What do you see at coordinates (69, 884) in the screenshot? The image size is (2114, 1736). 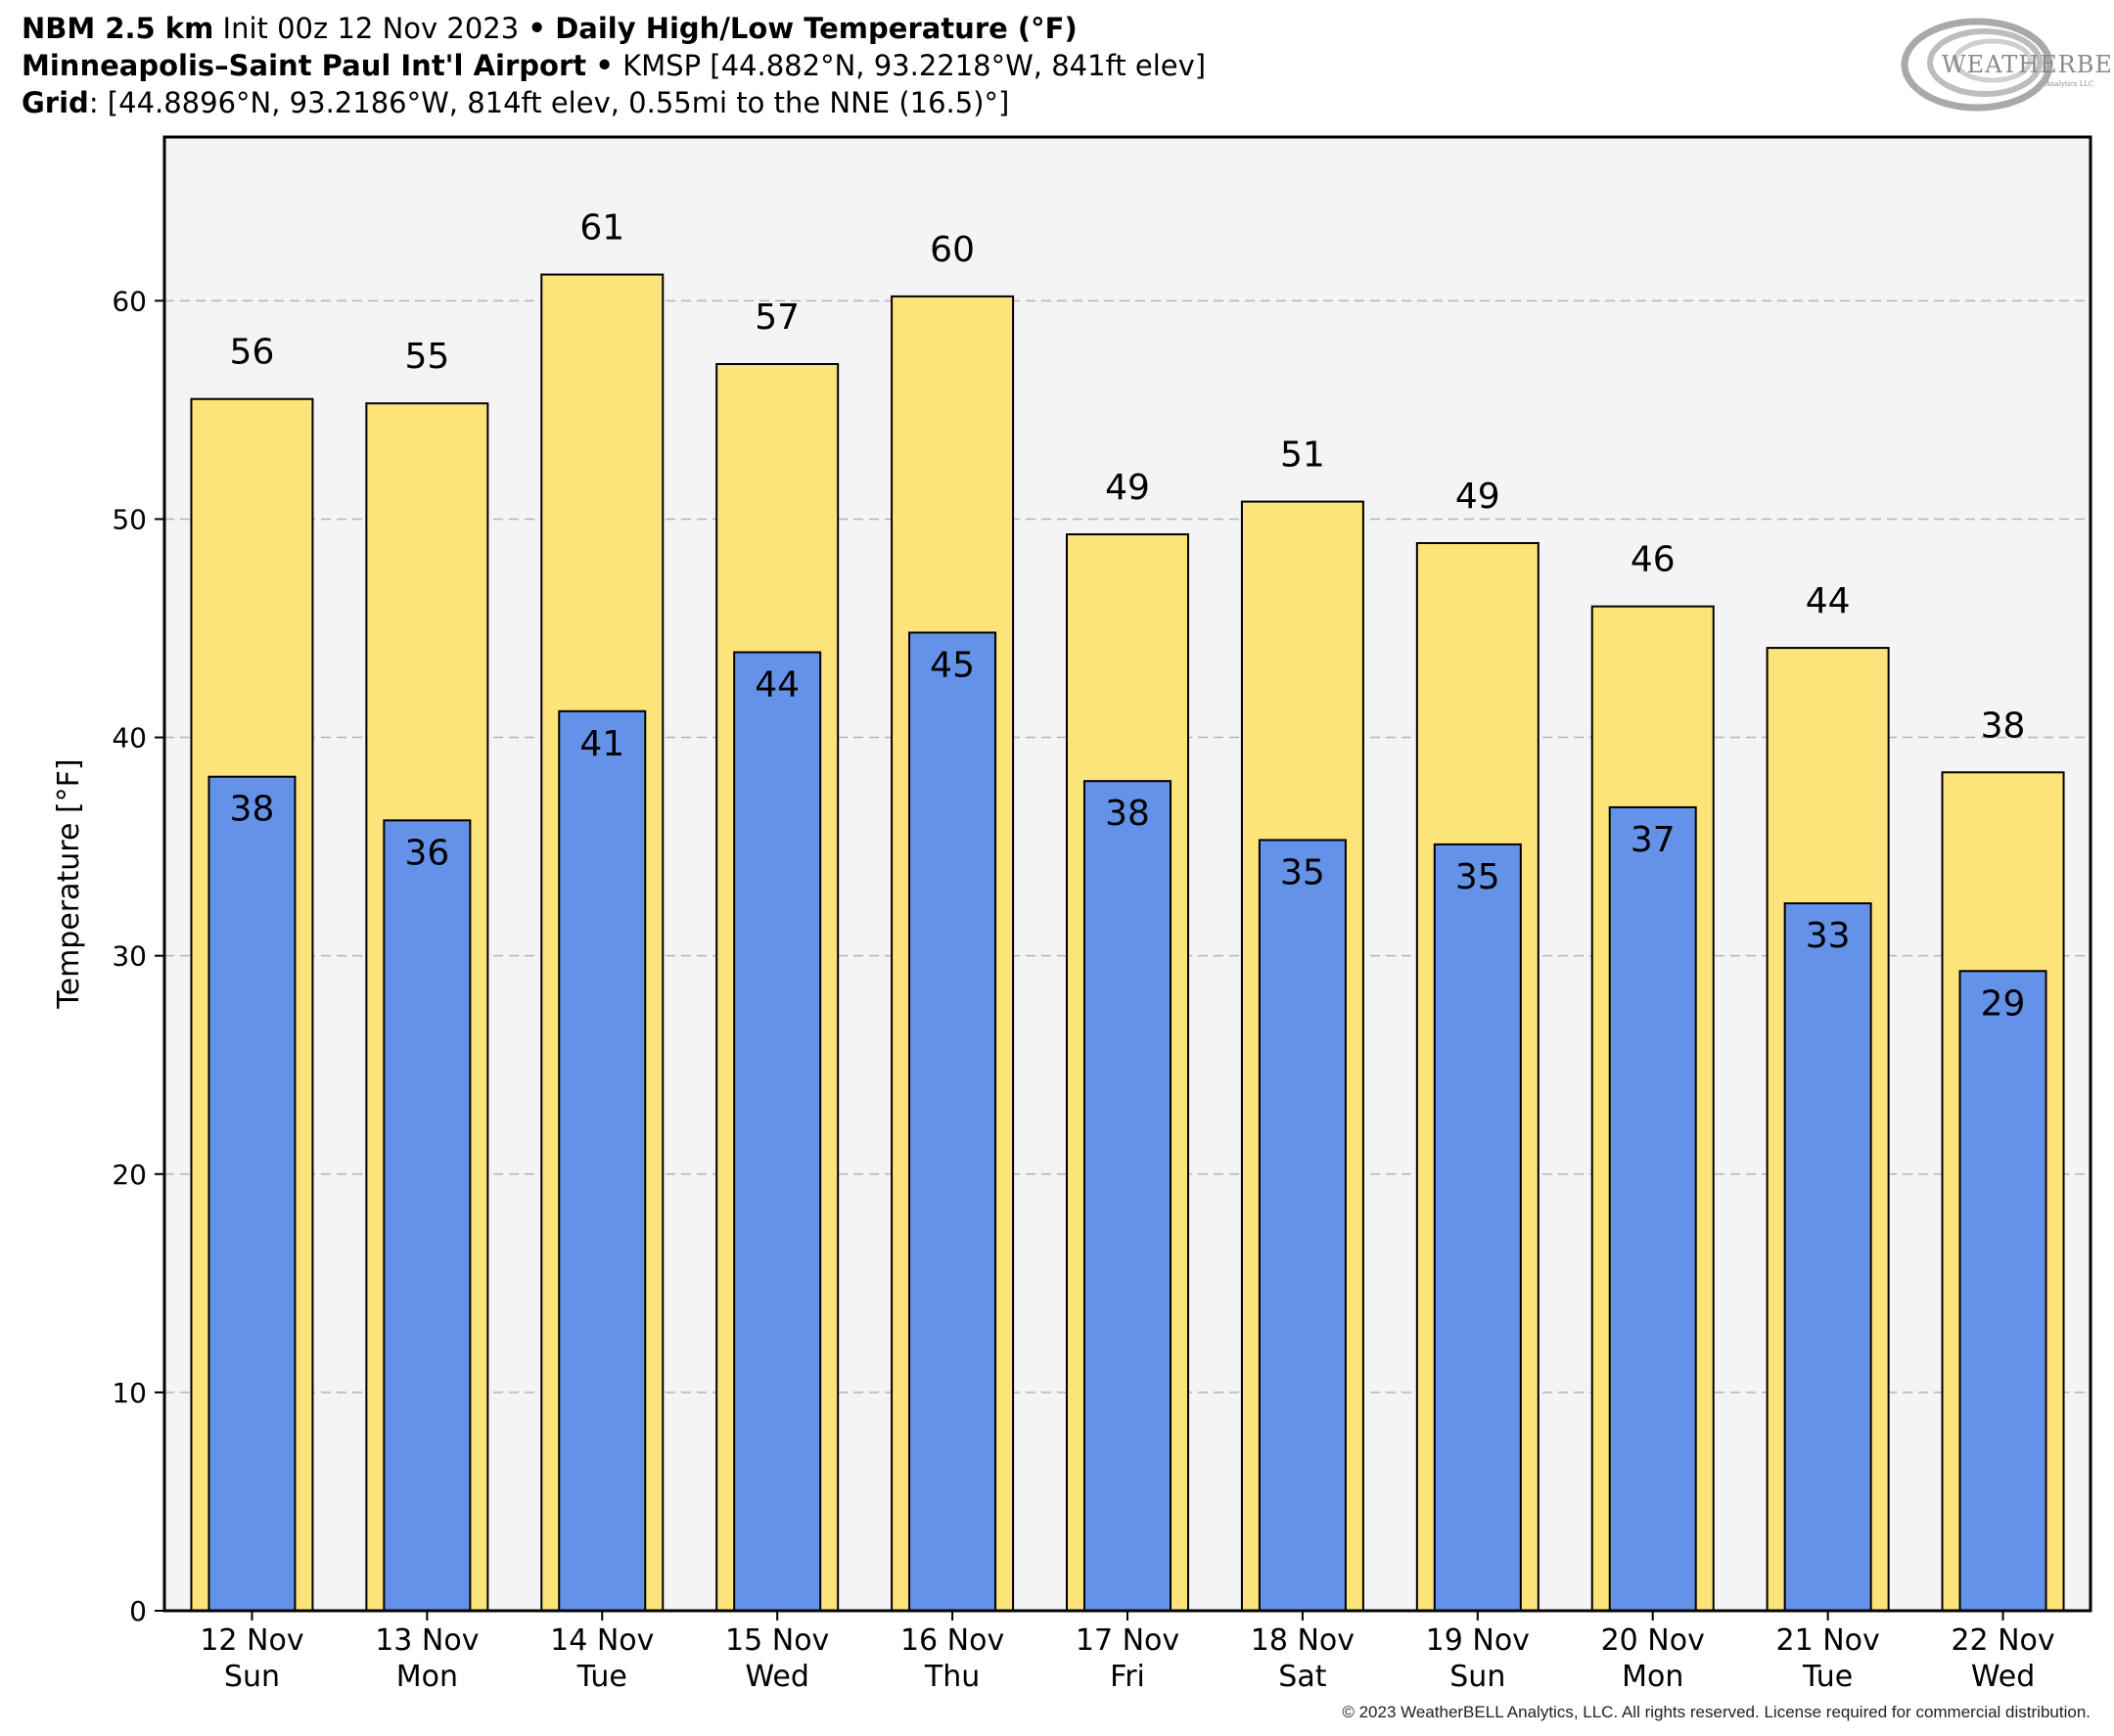 I see `y-axis-label: Temperature [°F]` at bounding box center [69, 884].